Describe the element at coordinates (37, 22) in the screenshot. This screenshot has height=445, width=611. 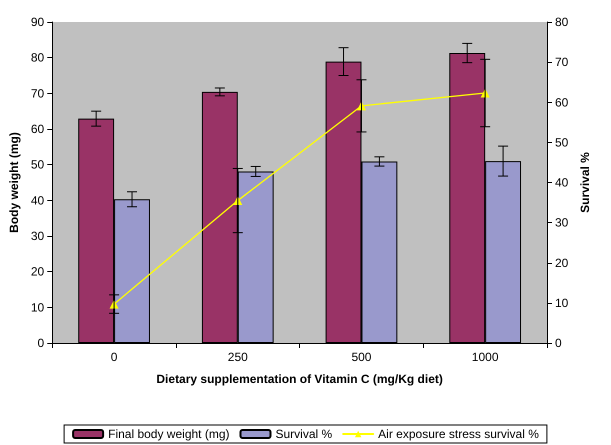
I see `y-tick-label: 90` at that location.